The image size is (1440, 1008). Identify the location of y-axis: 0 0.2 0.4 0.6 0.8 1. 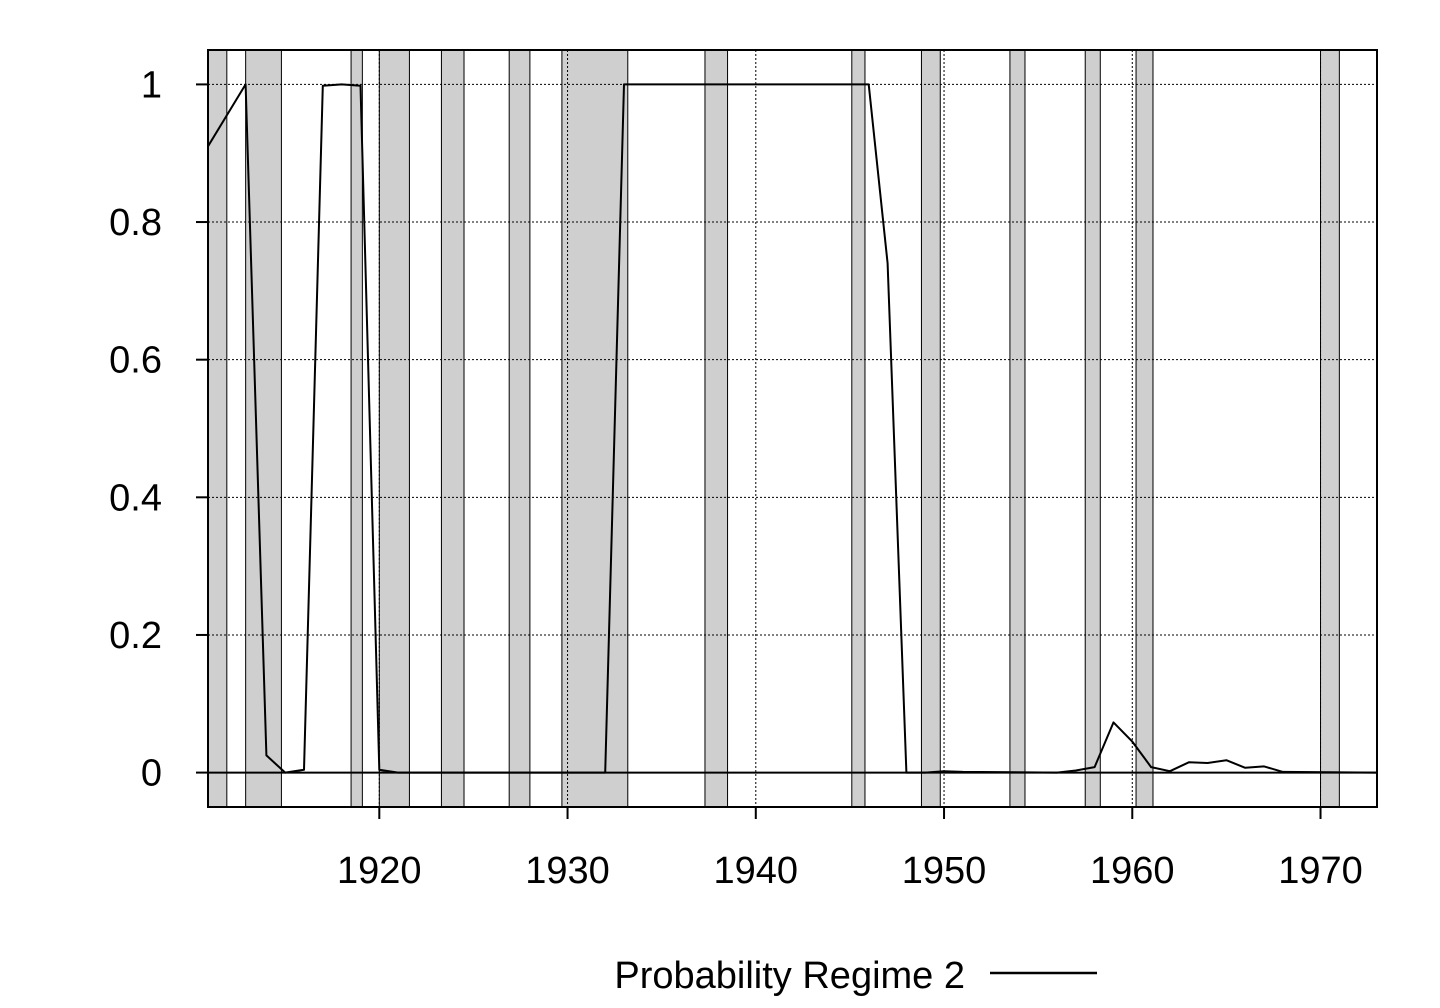
(158, 429).